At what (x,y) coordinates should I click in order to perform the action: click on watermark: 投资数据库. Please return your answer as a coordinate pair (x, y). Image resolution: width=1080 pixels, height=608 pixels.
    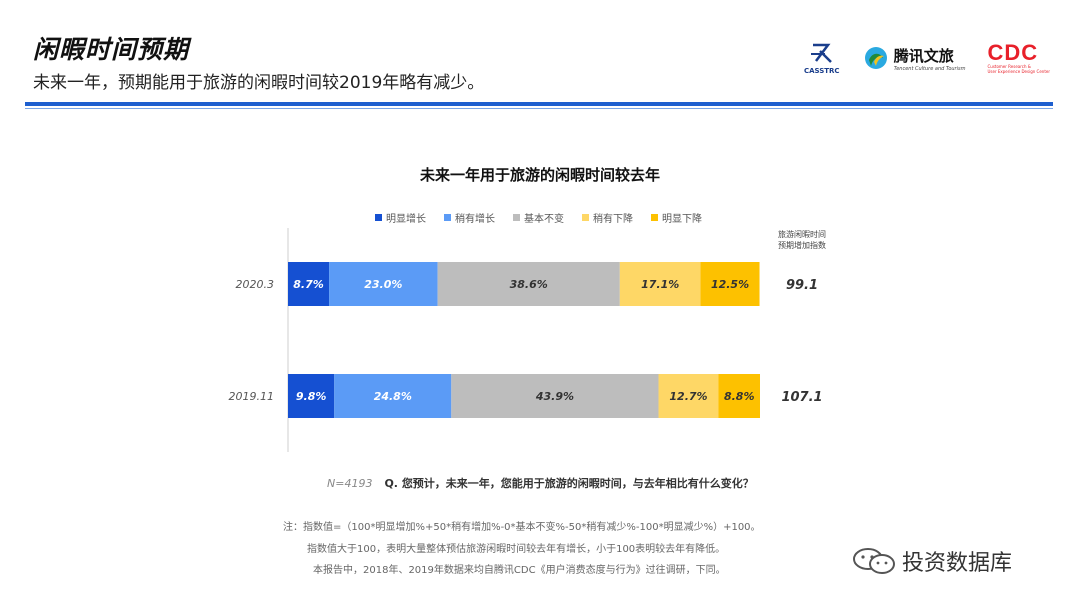
    Looking at the image, I should click on (932, 561).